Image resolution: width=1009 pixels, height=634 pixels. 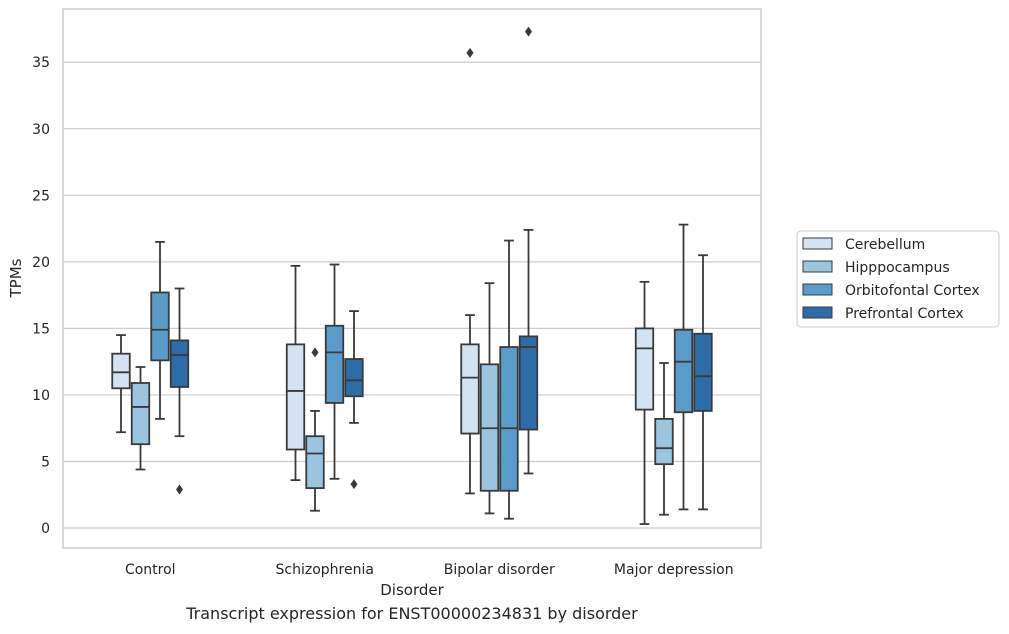 What do you see at coordinates (674, 570) in the screenshot?
I see `x-tick-label: Major depression` at bounding box center [674, 570].